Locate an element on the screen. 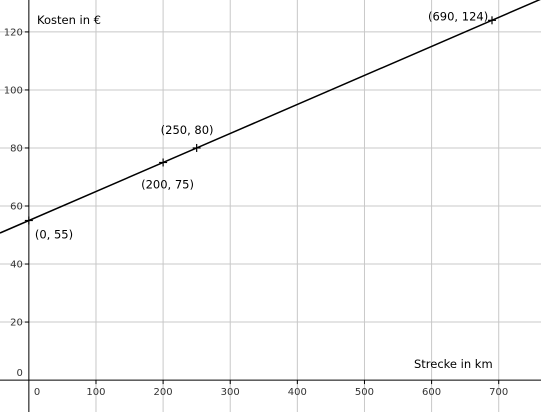  x-axis-label: Strecke in km is located at coordinates (453, 364).